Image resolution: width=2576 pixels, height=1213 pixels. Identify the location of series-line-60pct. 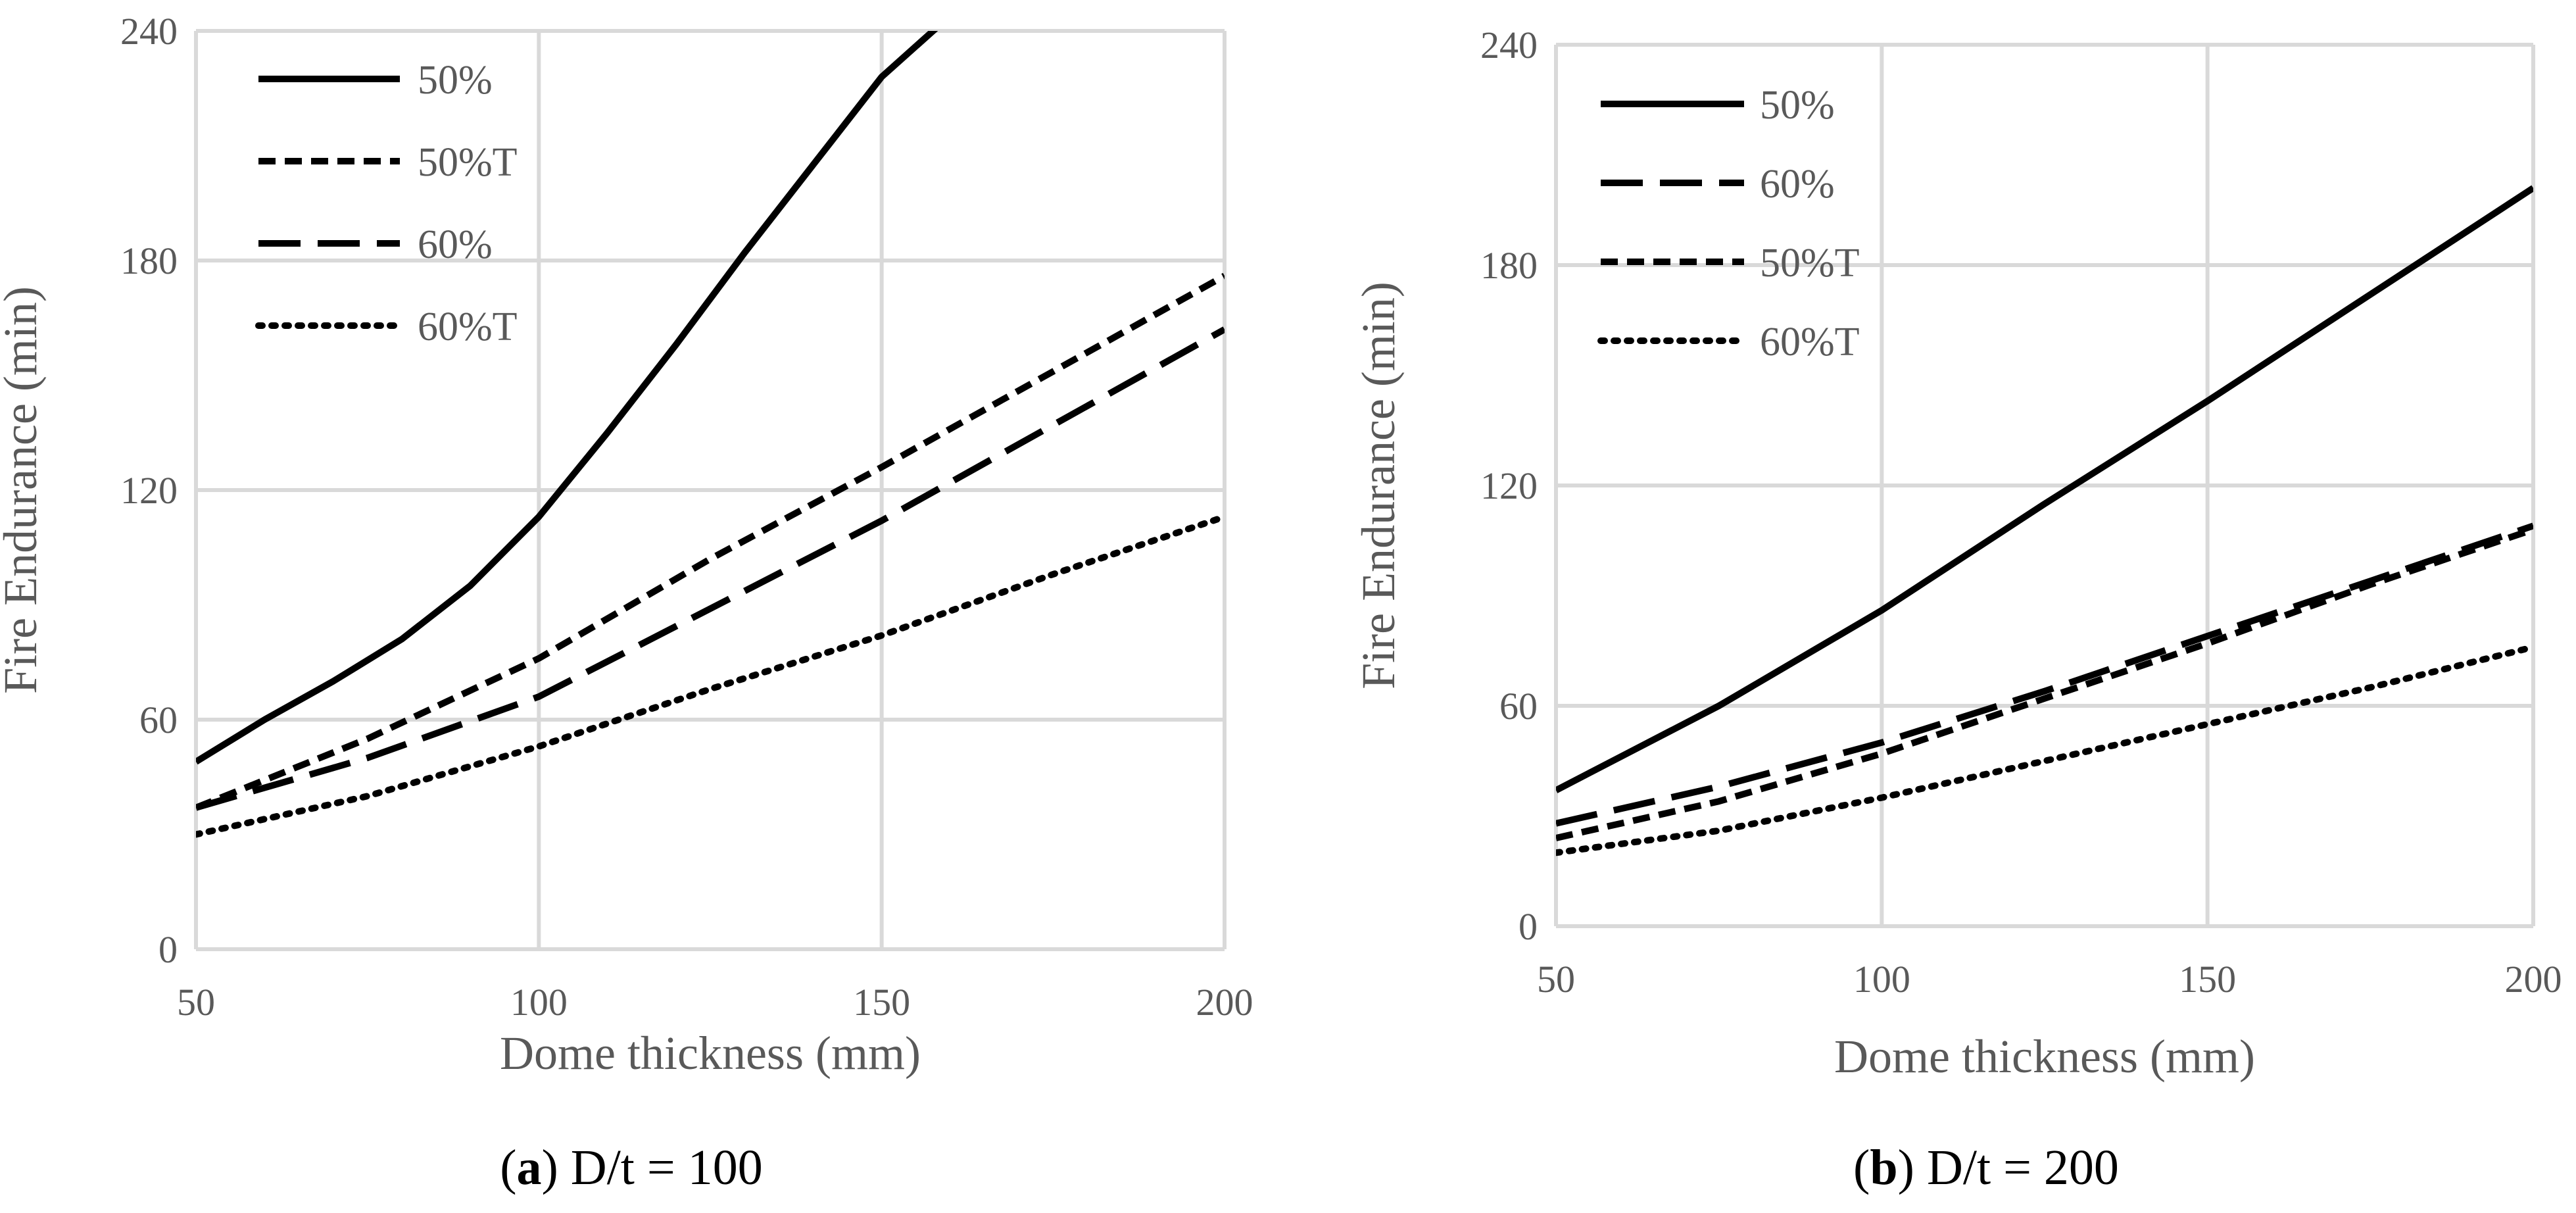
(2045, 674).